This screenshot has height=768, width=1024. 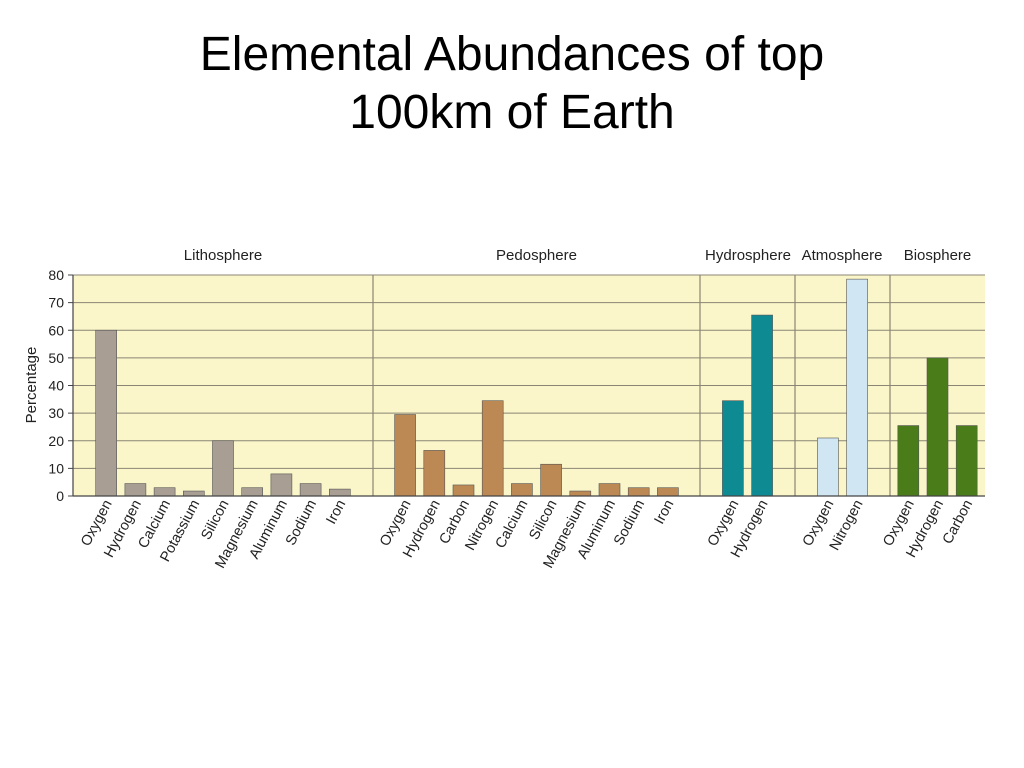 I want to click on bar-biosphere-carbon, so click(x=966, y=461).